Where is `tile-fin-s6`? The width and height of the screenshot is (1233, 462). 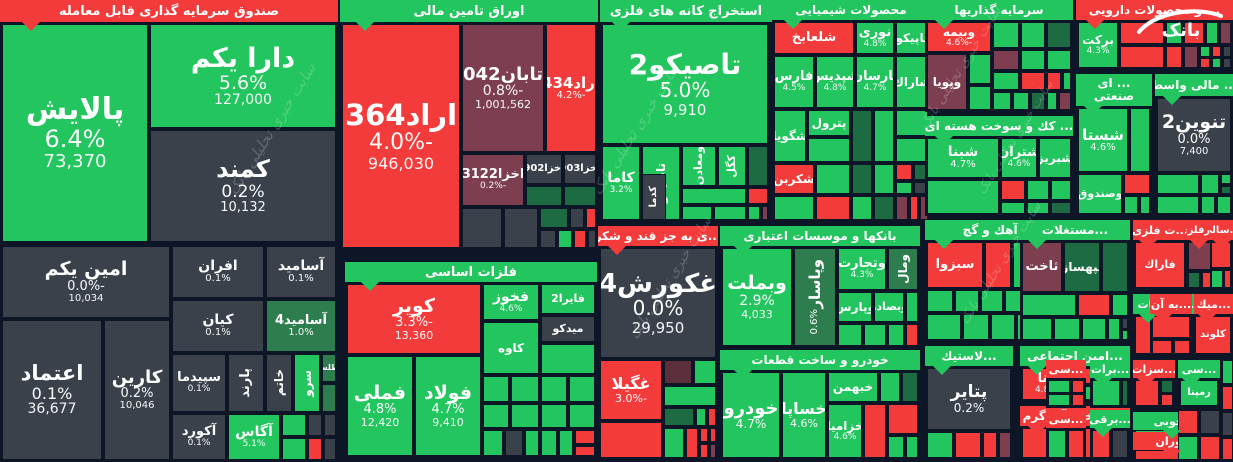 tile-fin-s6 is located at coordinates (577, 218).